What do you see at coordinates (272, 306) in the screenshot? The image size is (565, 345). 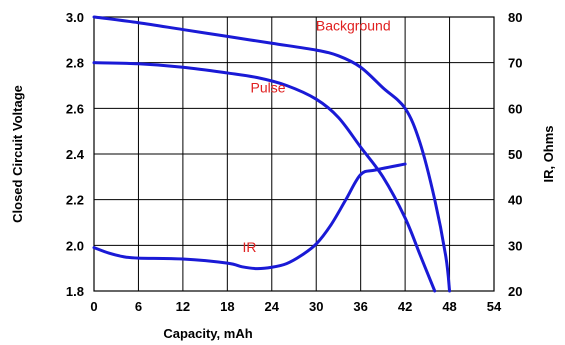 I see `x-tick-label: 24` at bounding box center [272, 306].